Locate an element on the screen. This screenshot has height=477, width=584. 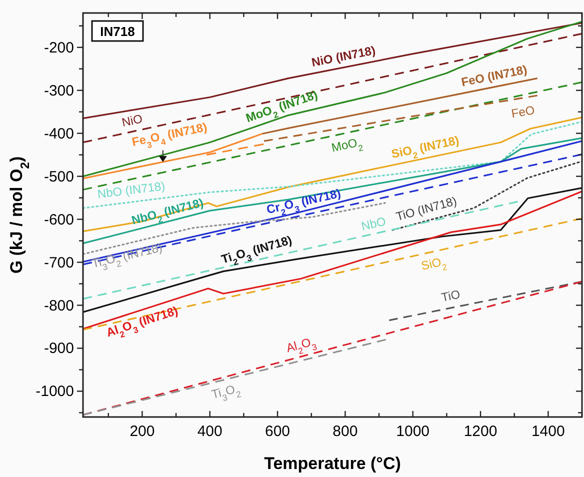
x-tick-label: 800 is located at coordinates (345, 431).